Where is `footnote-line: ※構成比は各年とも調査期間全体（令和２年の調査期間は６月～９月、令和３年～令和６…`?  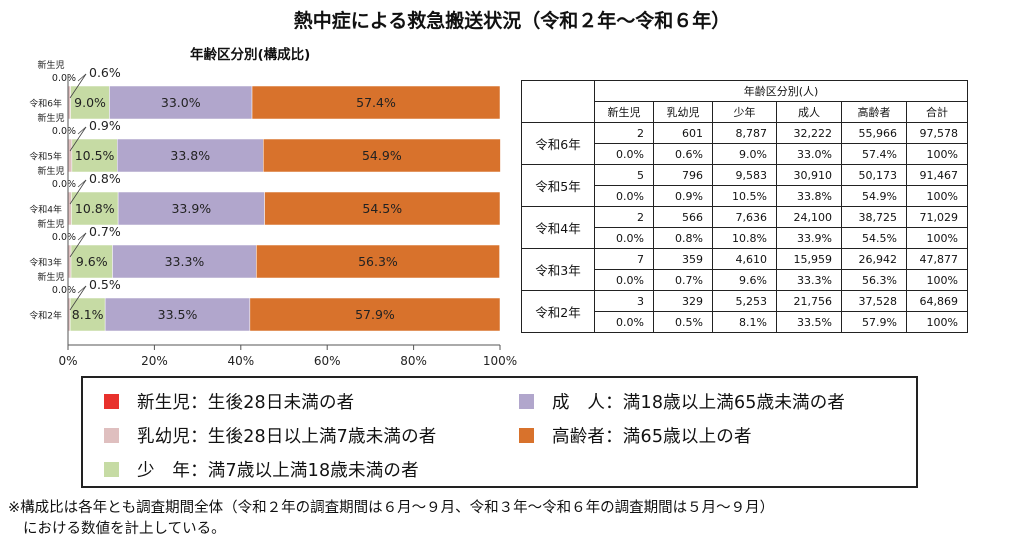
footnote-line: ※構成比は各年とも調査期間全体（令和２年の調査期間は６月～９月、令和３年～令和６… is located at coordinates (391, 508).